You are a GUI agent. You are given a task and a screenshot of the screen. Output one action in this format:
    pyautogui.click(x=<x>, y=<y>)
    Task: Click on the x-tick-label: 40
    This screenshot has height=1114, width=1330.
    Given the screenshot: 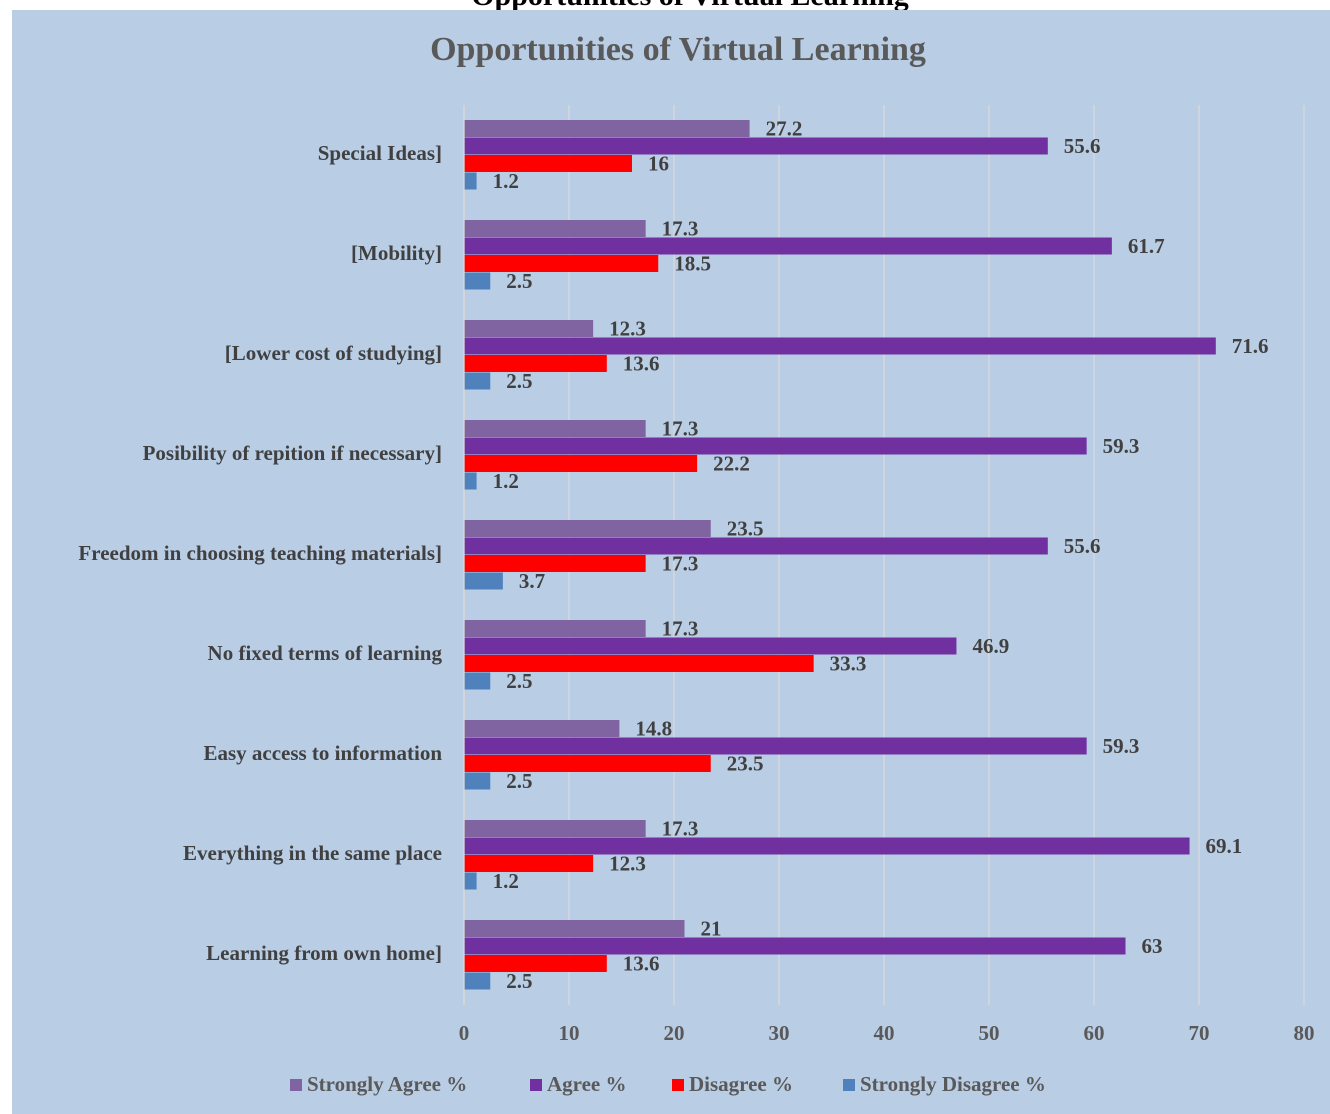 What is the action you would take?
    pyautogui.click(x=884, y=1033)
    